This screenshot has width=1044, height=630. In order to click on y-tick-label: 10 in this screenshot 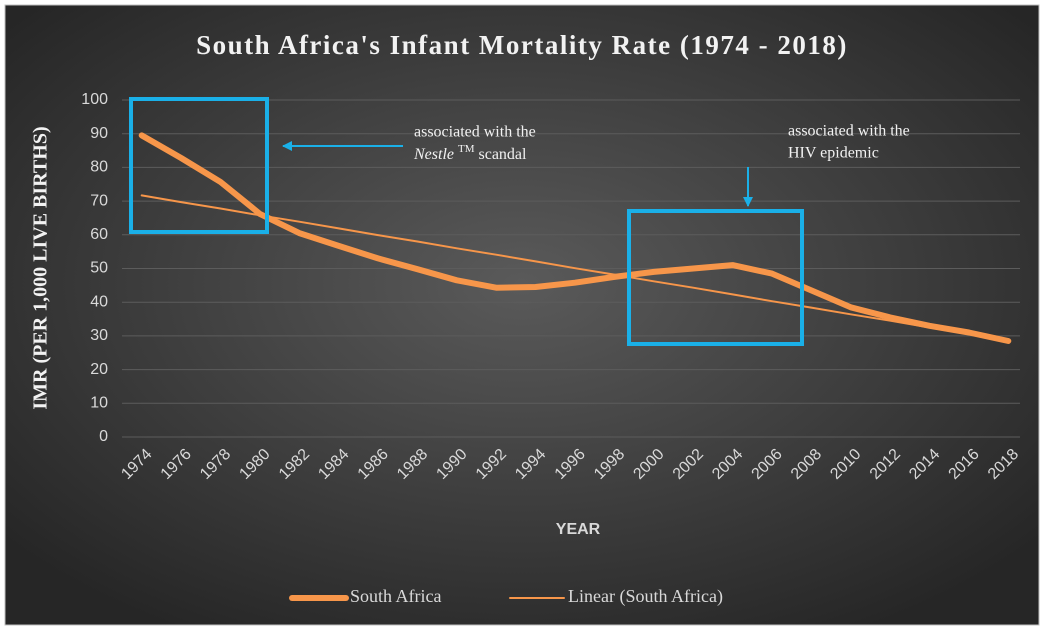, I will do `click(99, 403)`.